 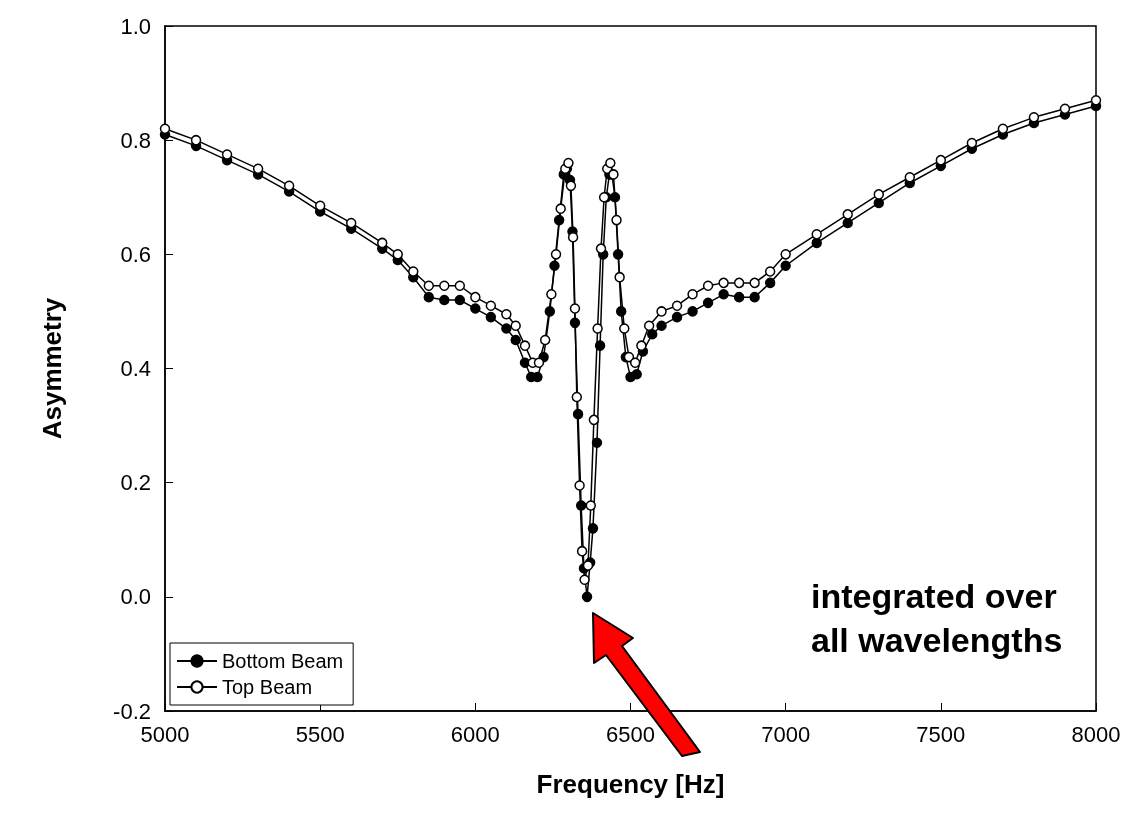 I want to click on y-tick-label: 0.6, so click(x=135, y=254).